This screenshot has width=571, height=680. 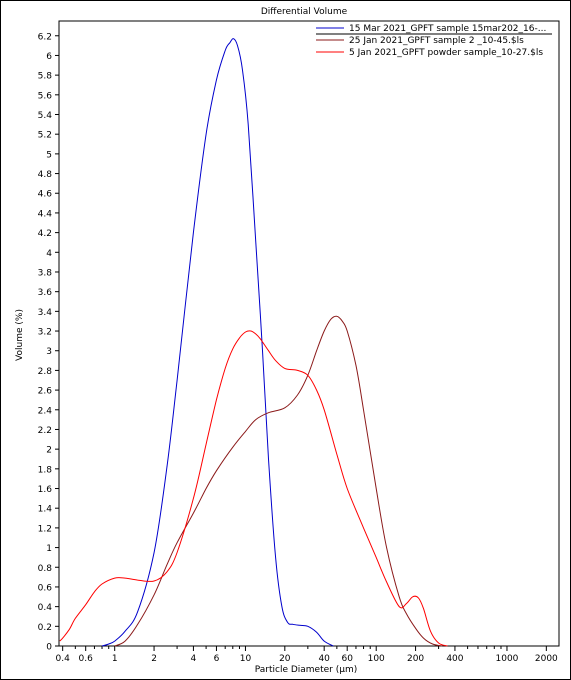 What do you see at coordinates (45, 628) in the screenshot?
I see `y-tick-label: 0.2` at bounding box center [45, 628].